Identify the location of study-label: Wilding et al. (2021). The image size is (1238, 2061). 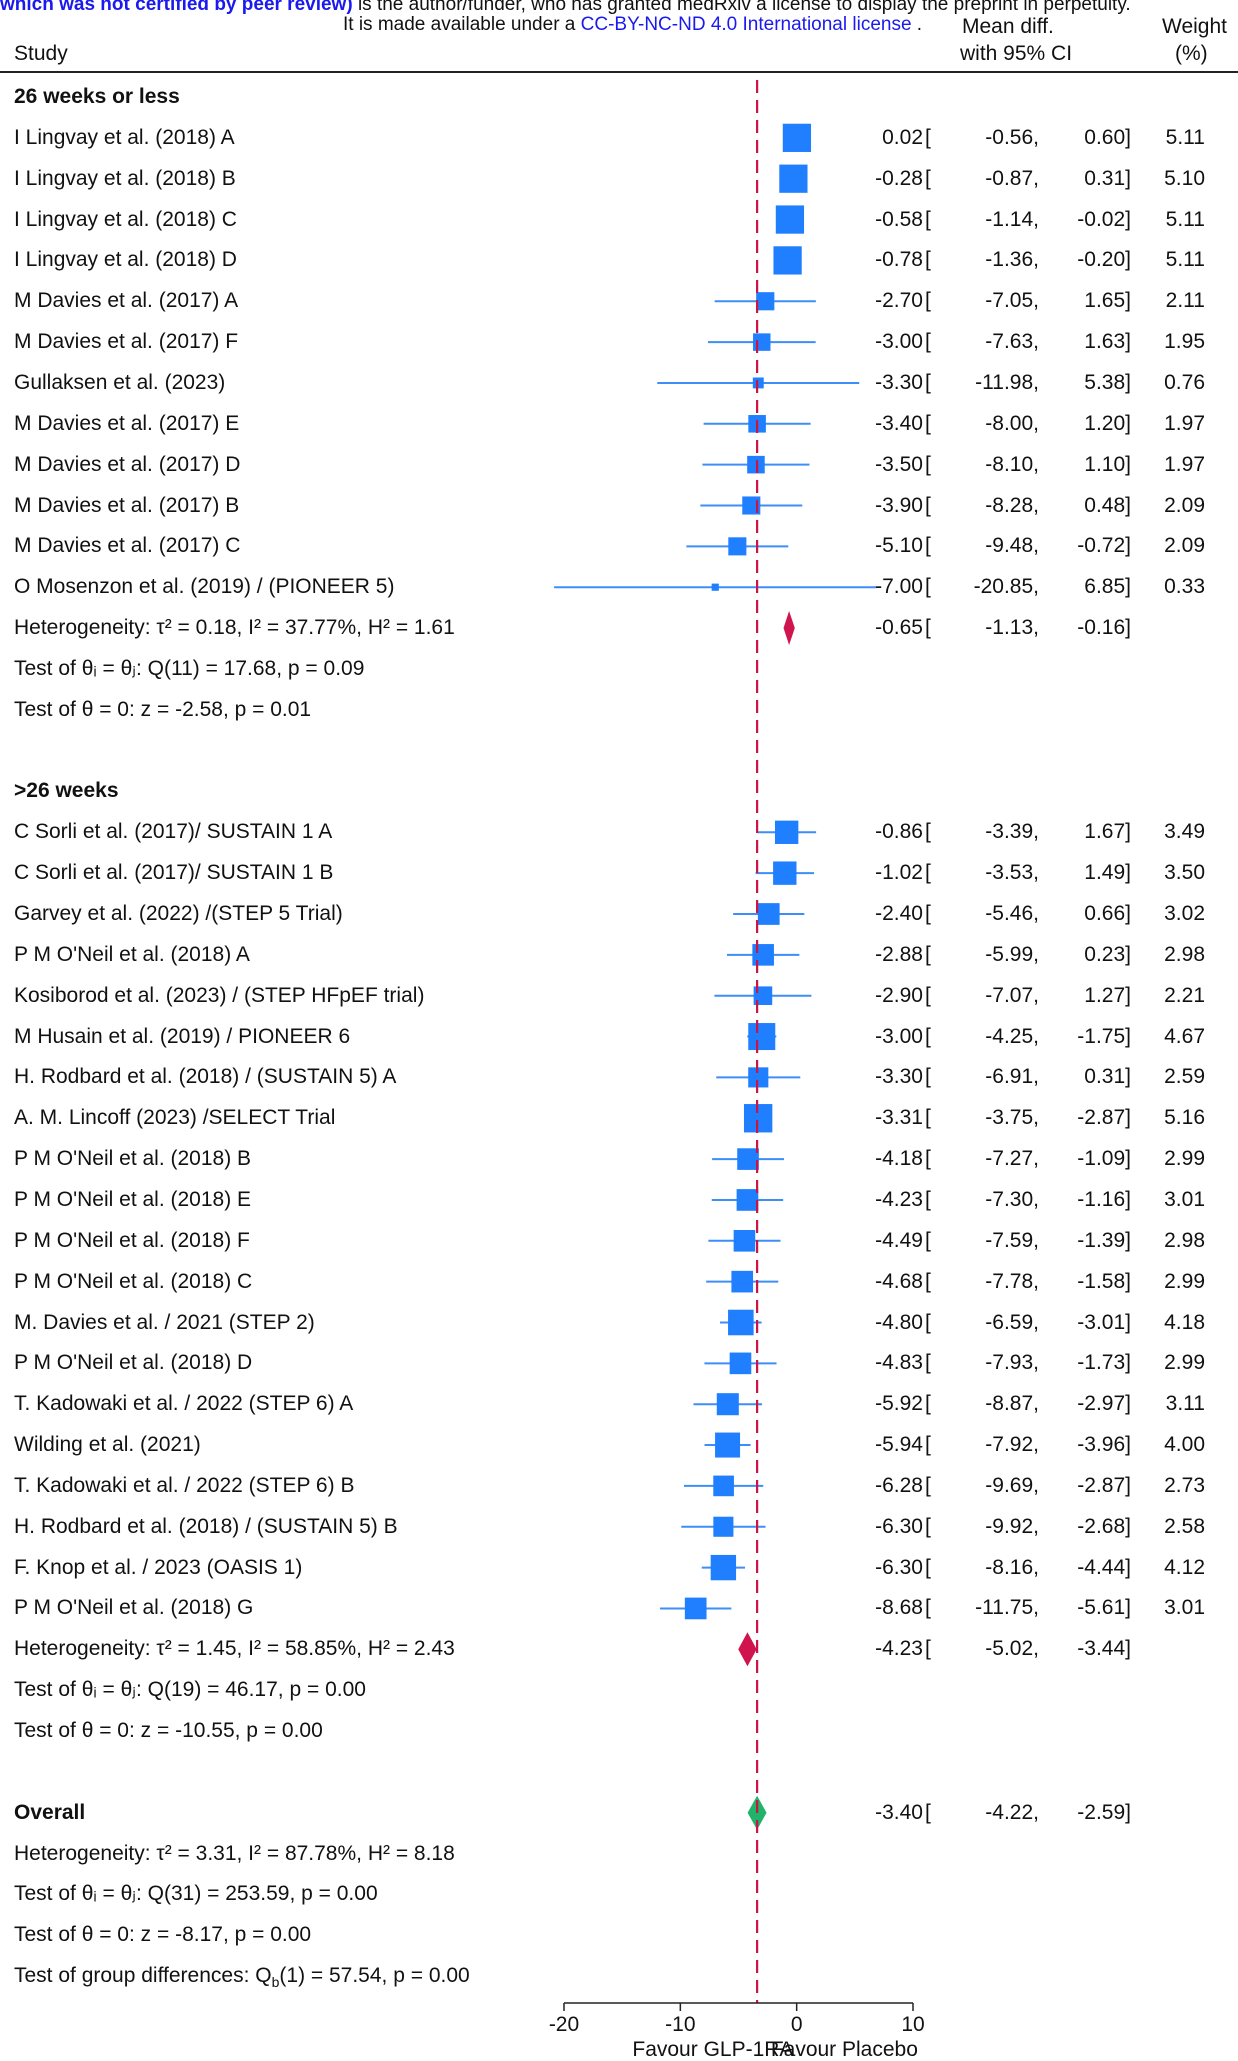
(107, 1445).